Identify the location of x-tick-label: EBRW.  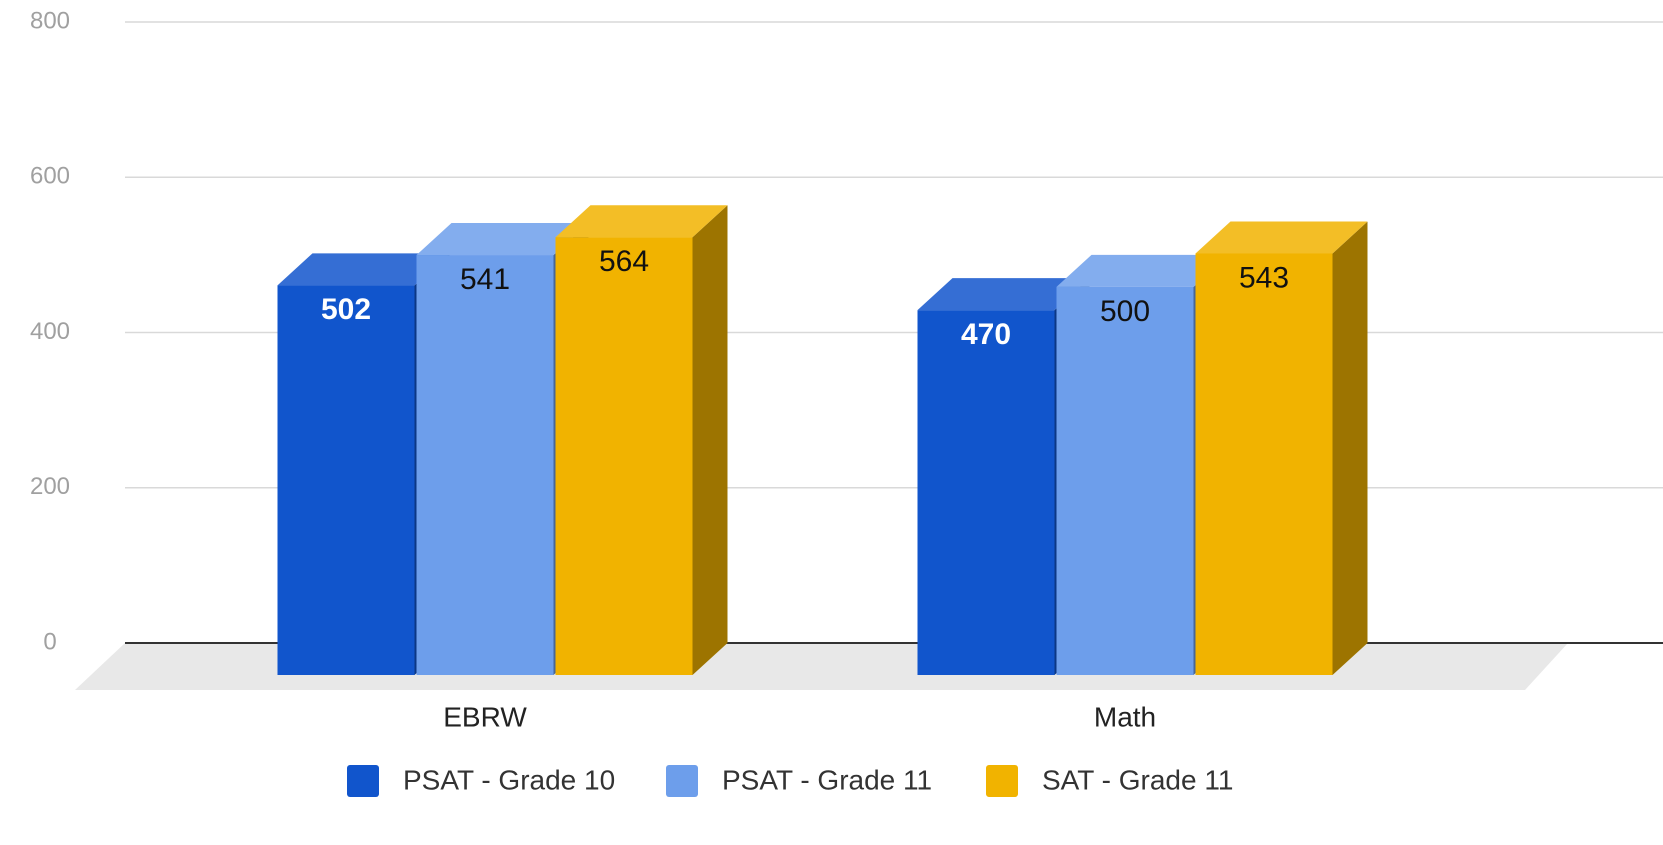
(485, 716).